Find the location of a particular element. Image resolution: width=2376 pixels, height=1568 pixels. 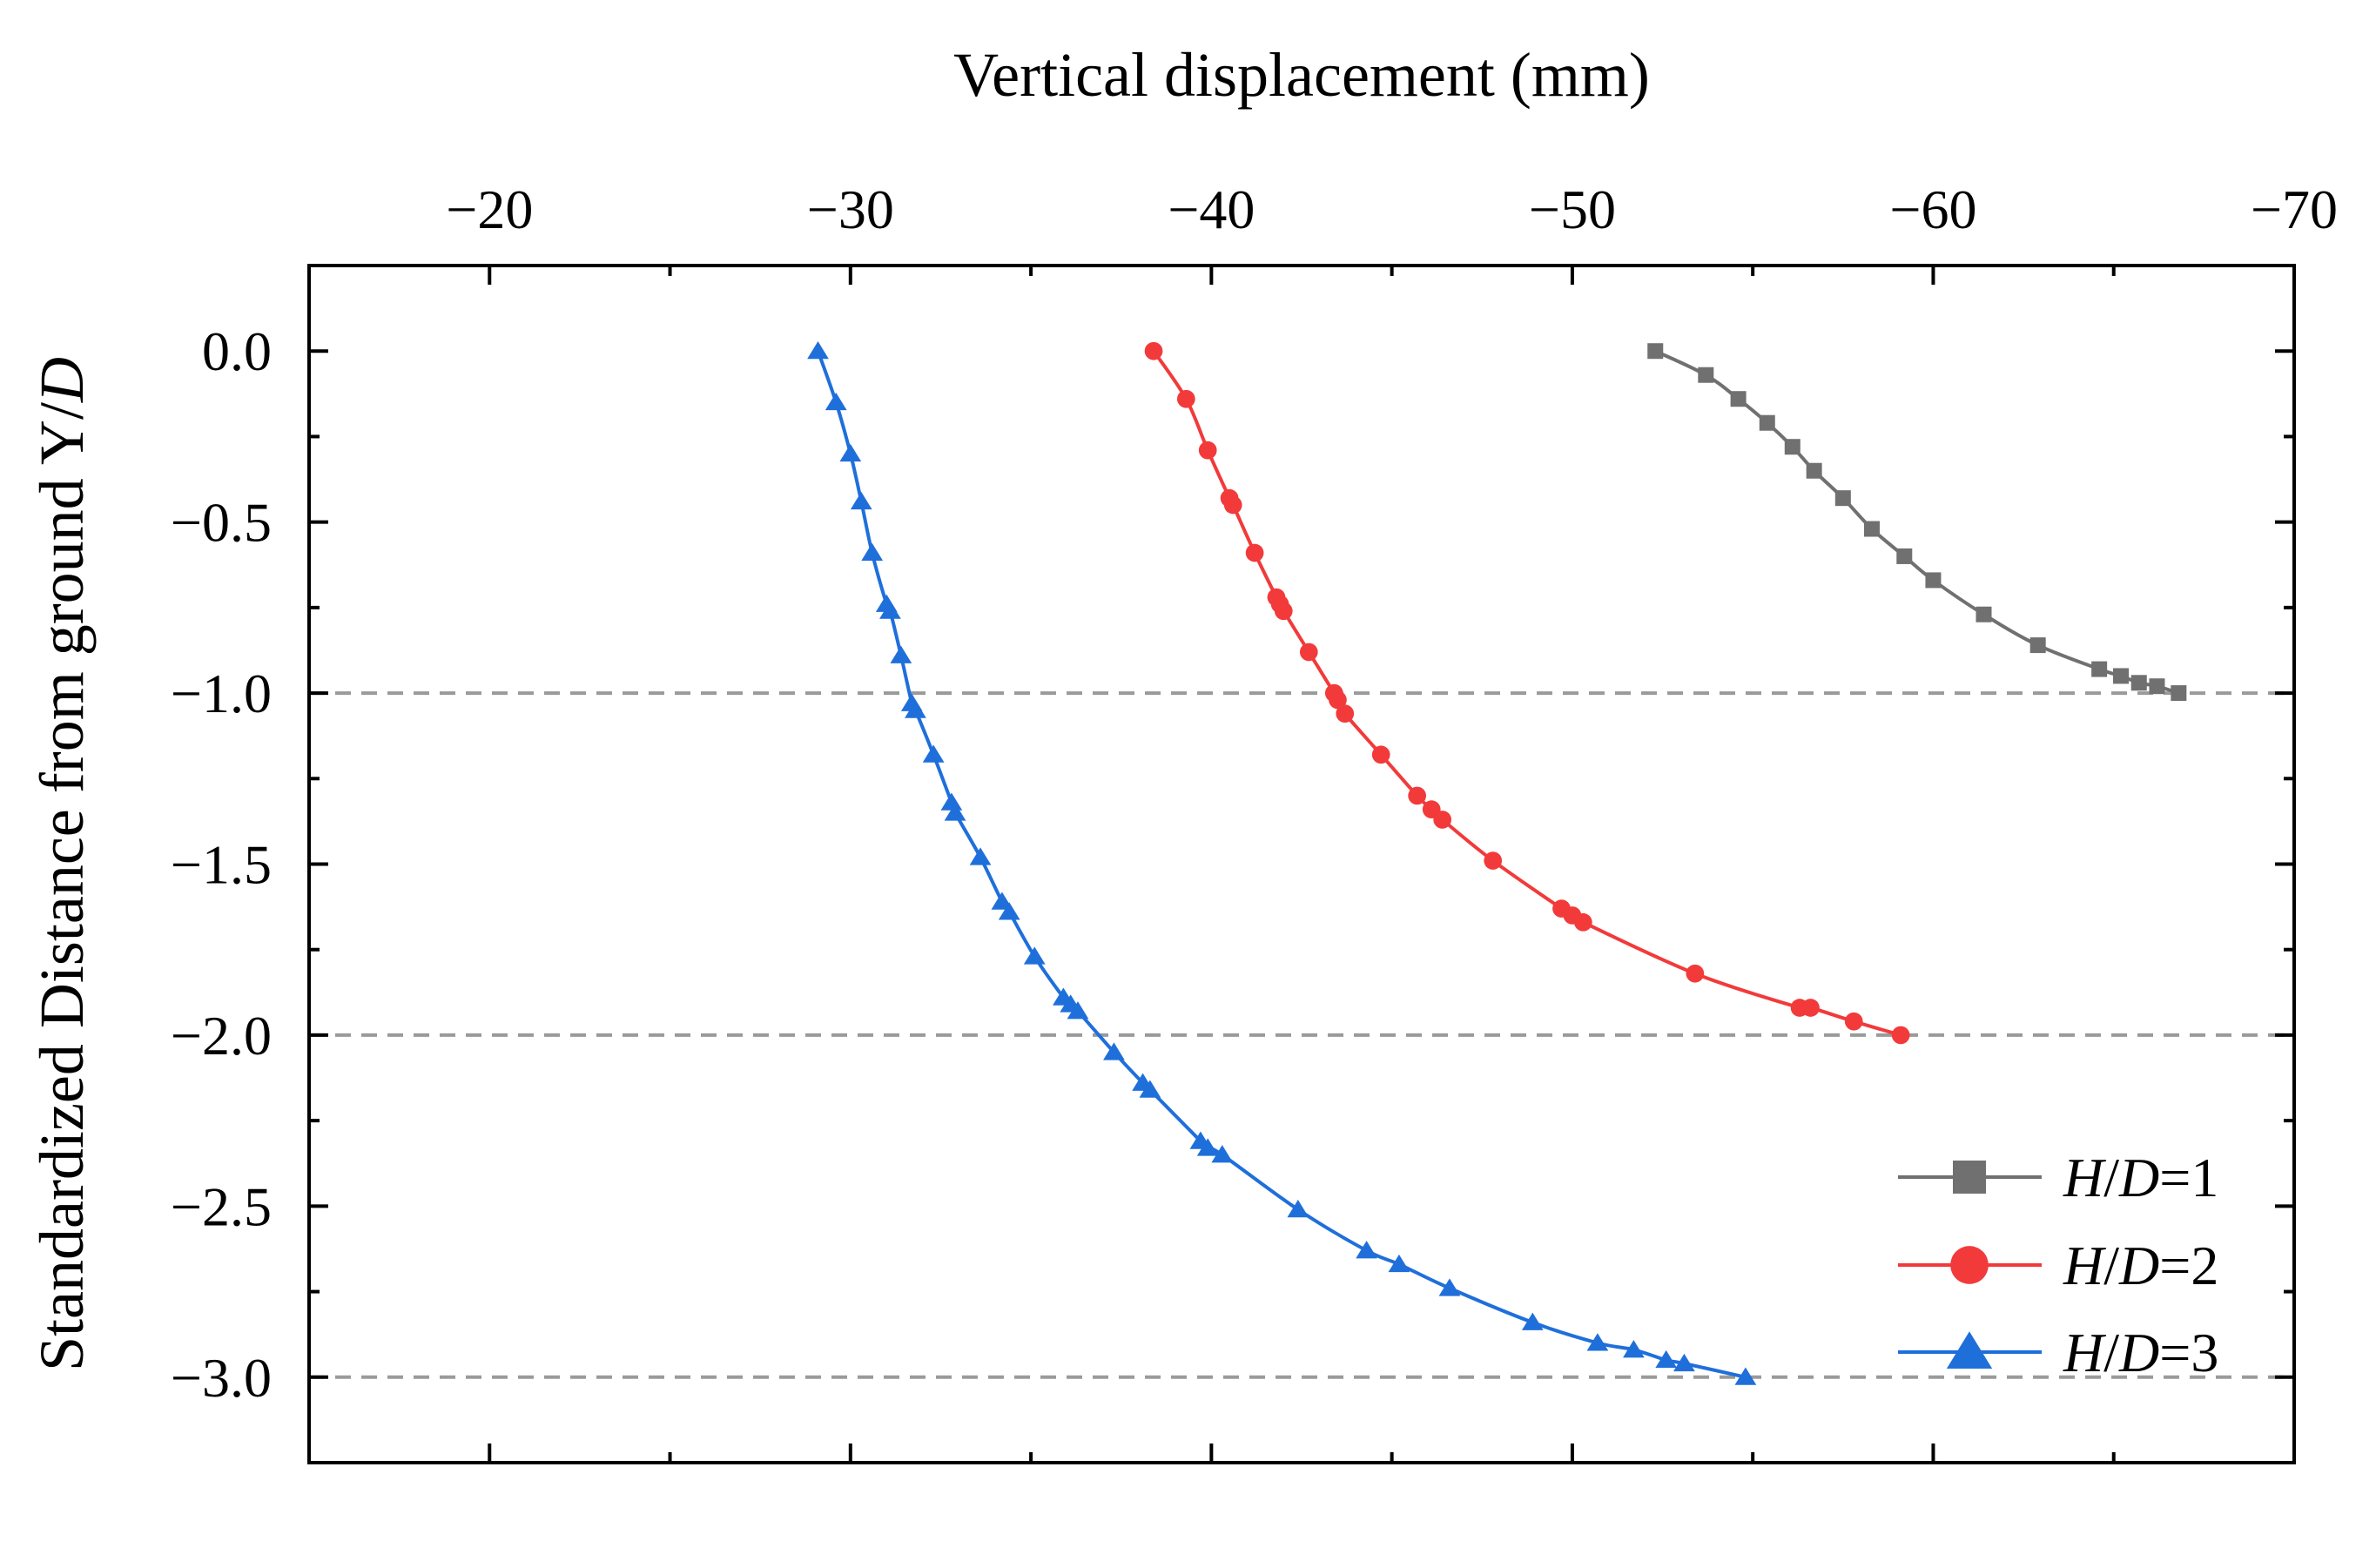

legend-label: H/D=3 is located at coordinates (2140, 1352).